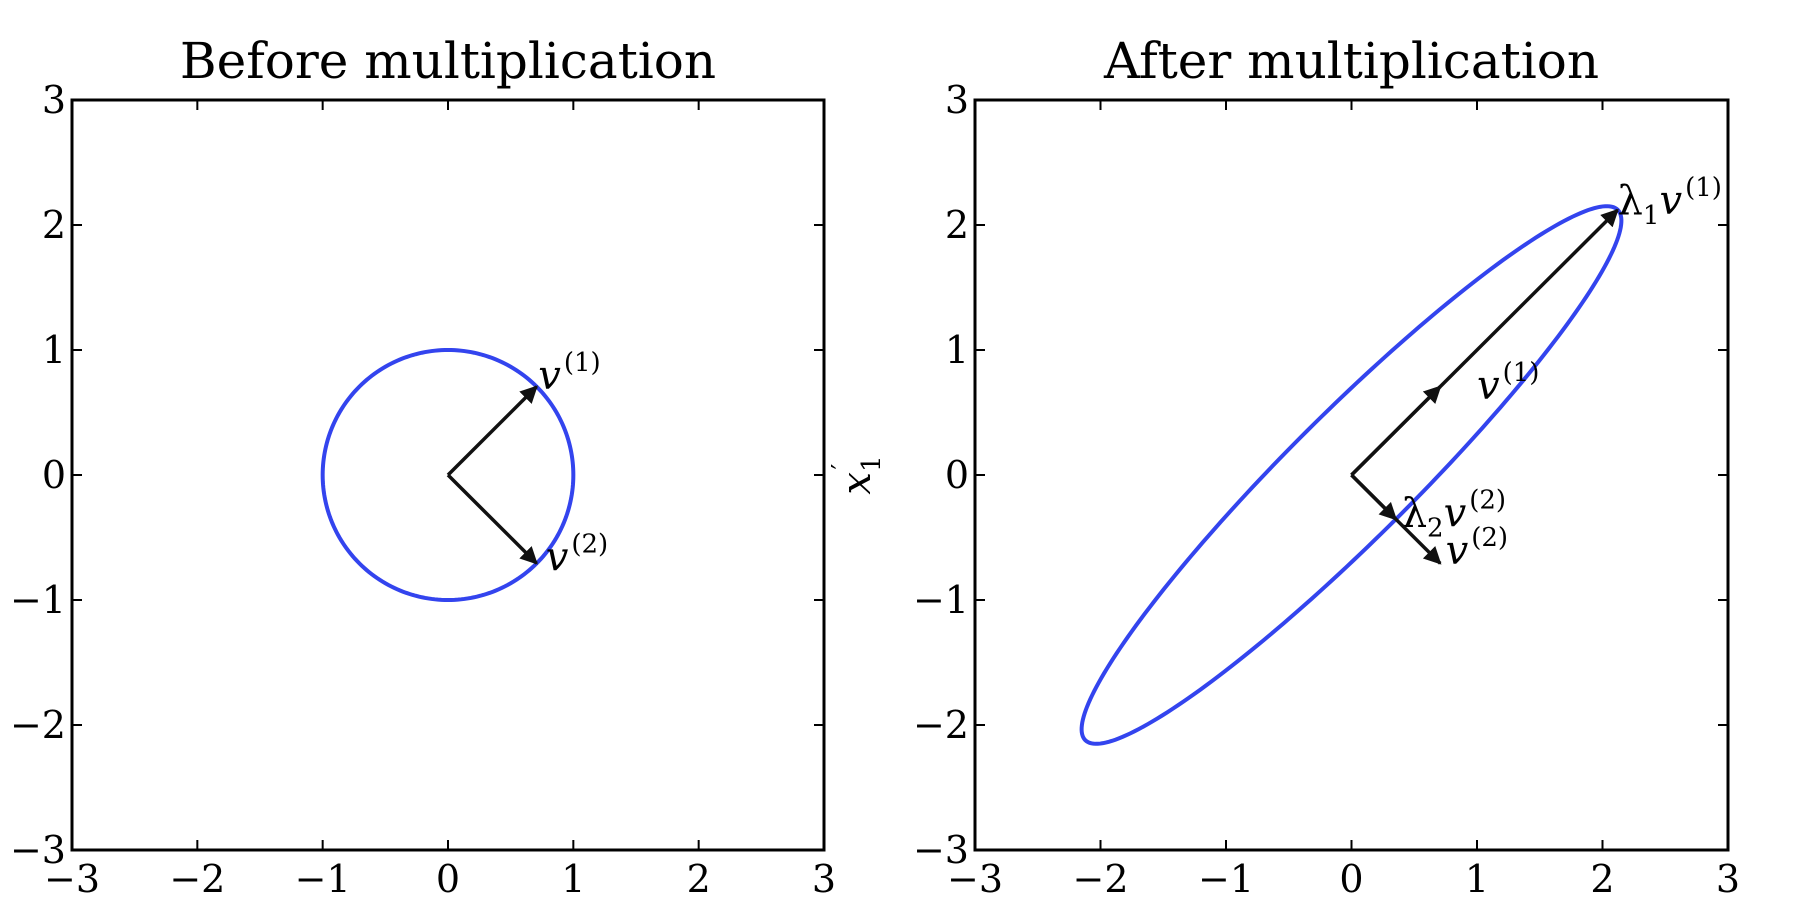  What do you see at coordinates (1670, 202) in the screenshot?
I see `vector-label: λ1v (1)` at bounding box center [1670, 202].